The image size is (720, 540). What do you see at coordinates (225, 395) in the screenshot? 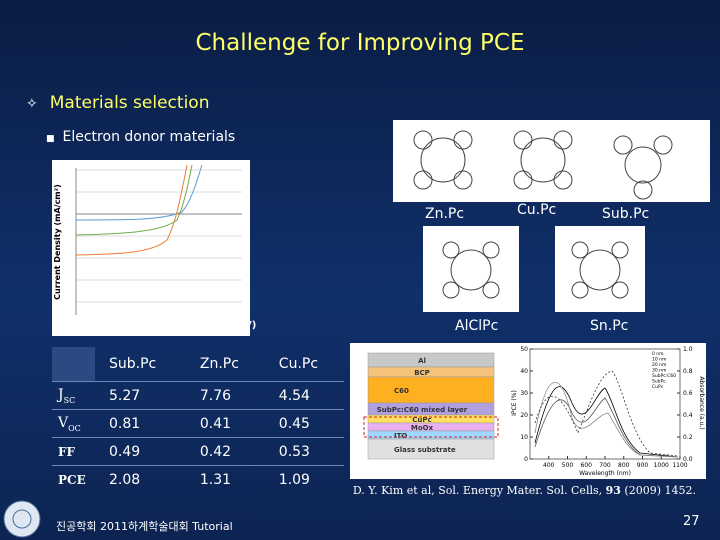
I see `cell: 7.76` at bounding box center [225, 395].